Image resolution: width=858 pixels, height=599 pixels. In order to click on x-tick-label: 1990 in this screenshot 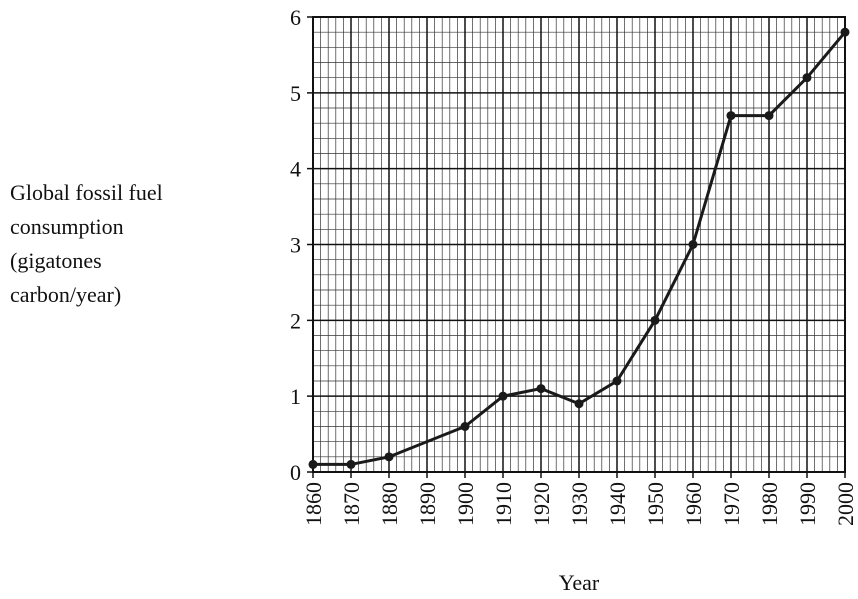, I will do `click(807, 504)`.